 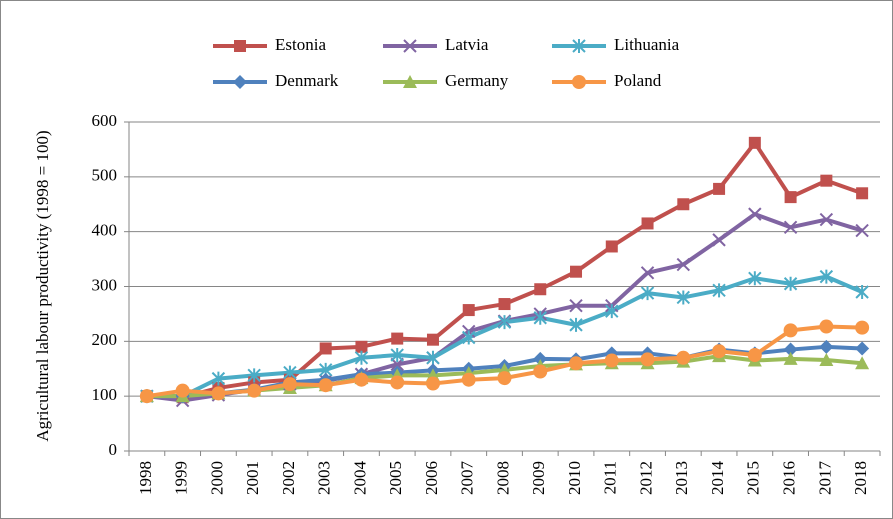 I want to click on x-tick-label: 2013, so click(x=681, y=478).